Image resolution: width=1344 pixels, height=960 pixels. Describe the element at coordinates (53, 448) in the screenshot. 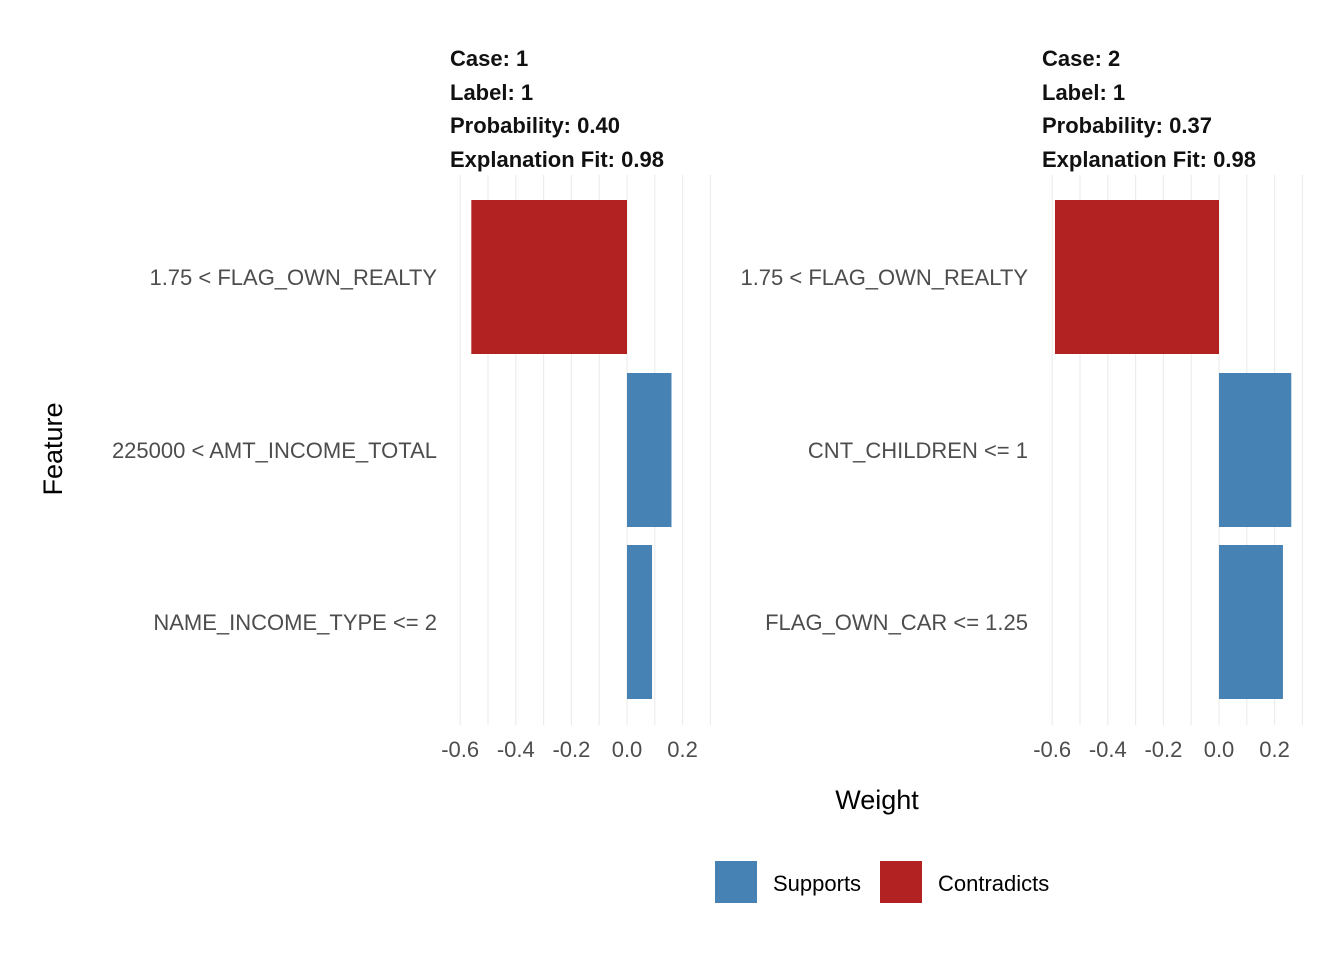

I see `y-axis-title: Feature` at that location.